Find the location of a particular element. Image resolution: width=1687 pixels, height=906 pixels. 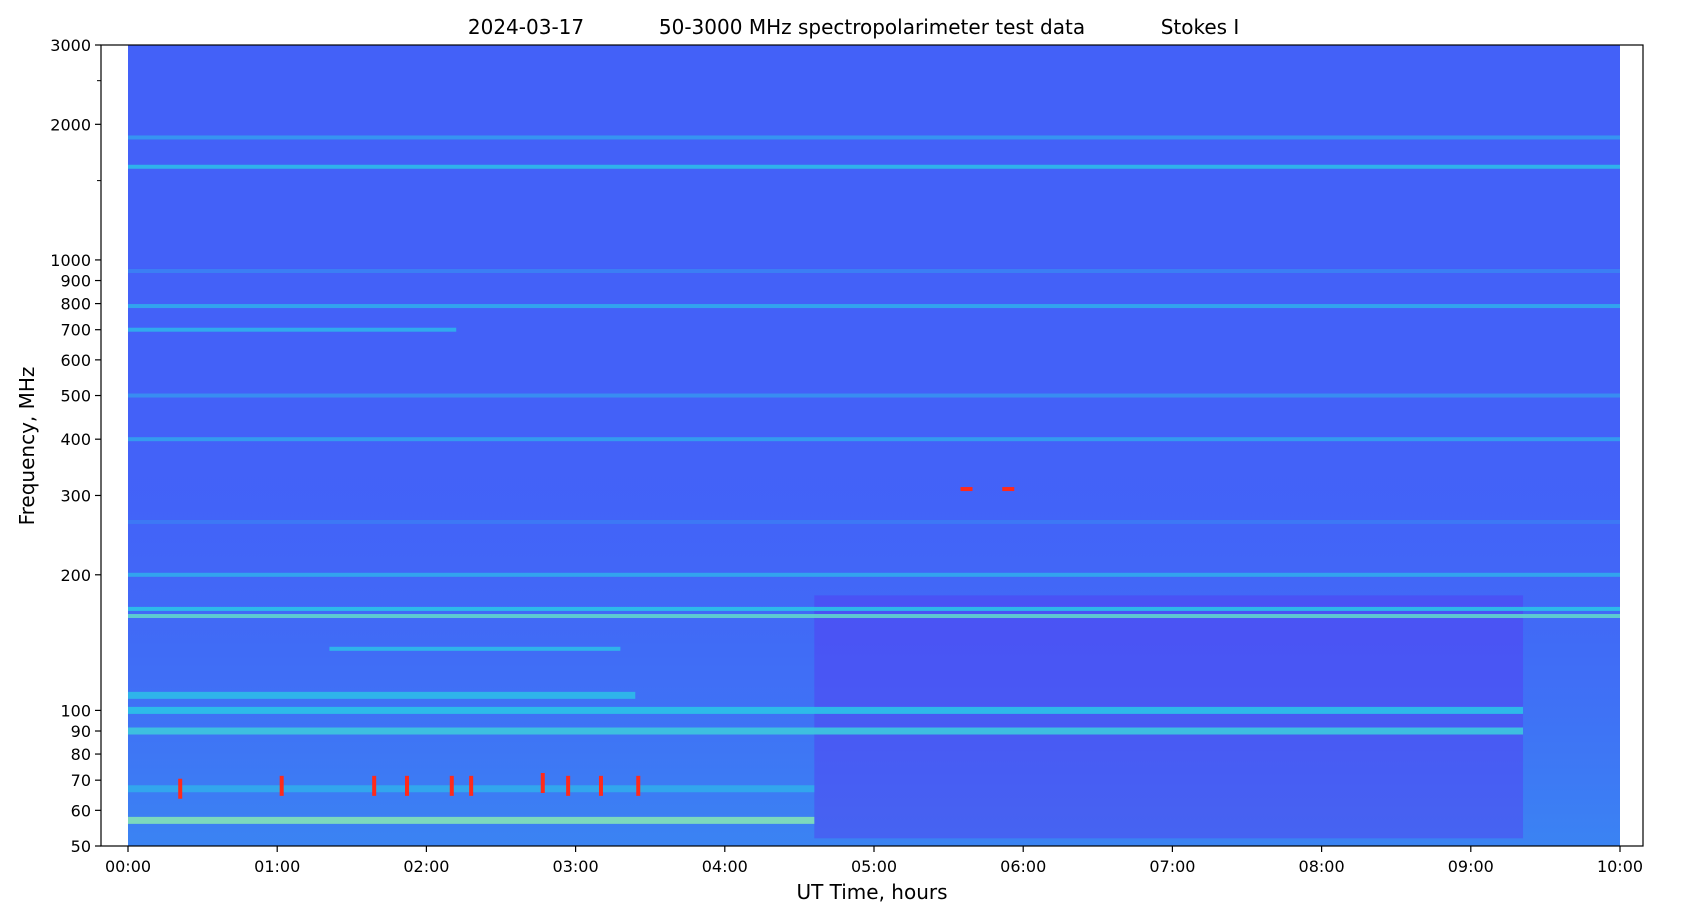

y-tick-label: 90 is located at coordinates (81, 731).